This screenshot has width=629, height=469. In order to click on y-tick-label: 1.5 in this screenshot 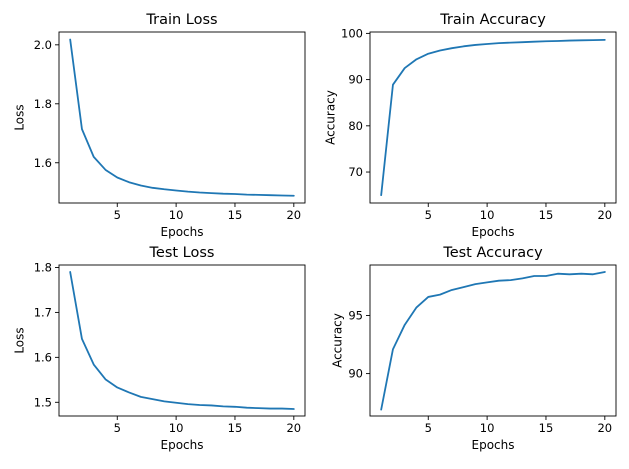, I will do `click(43, 402)`.